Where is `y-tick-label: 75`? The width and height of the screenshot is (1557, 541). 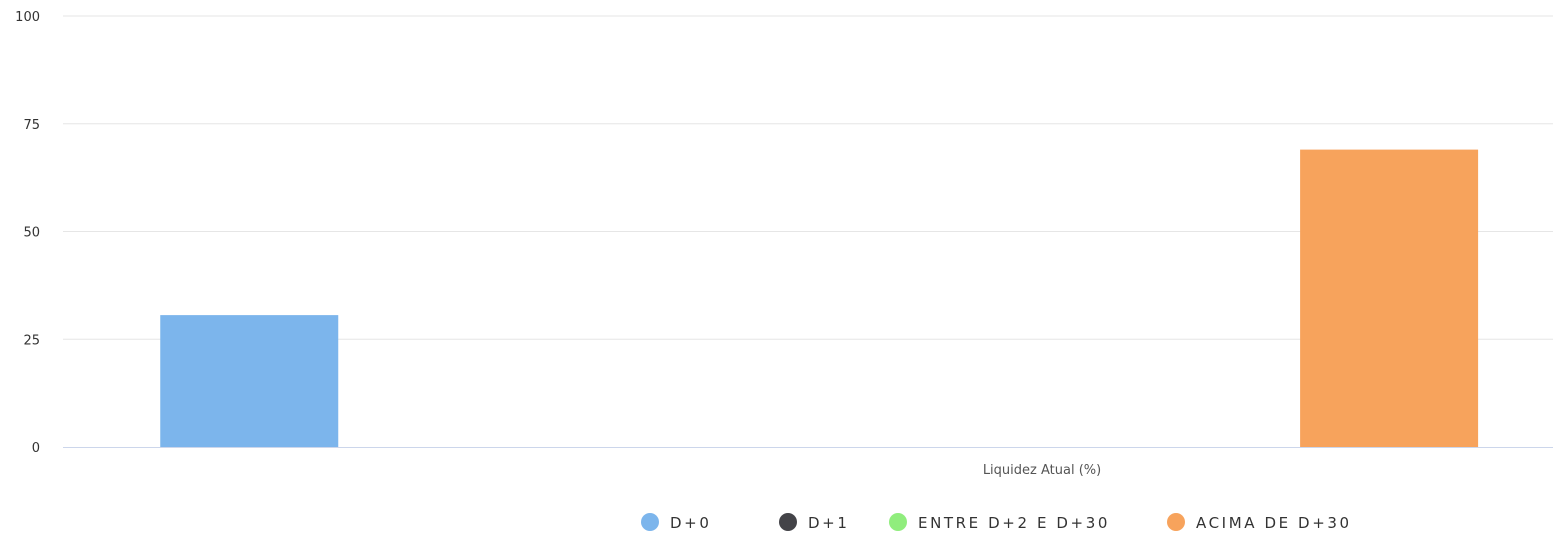 y-tick-label: 75 is located at coordinates (31, 125).